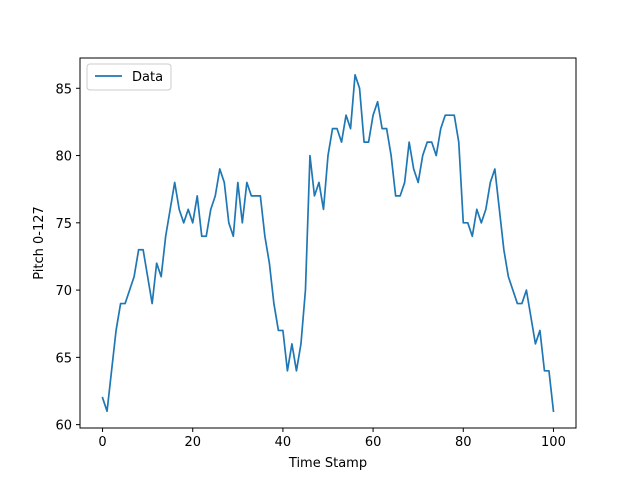 The image size is (640, 480). Describe the element at coordinates (63, 157) in the screenshot. I see `y-tick-label: 80` at that location.